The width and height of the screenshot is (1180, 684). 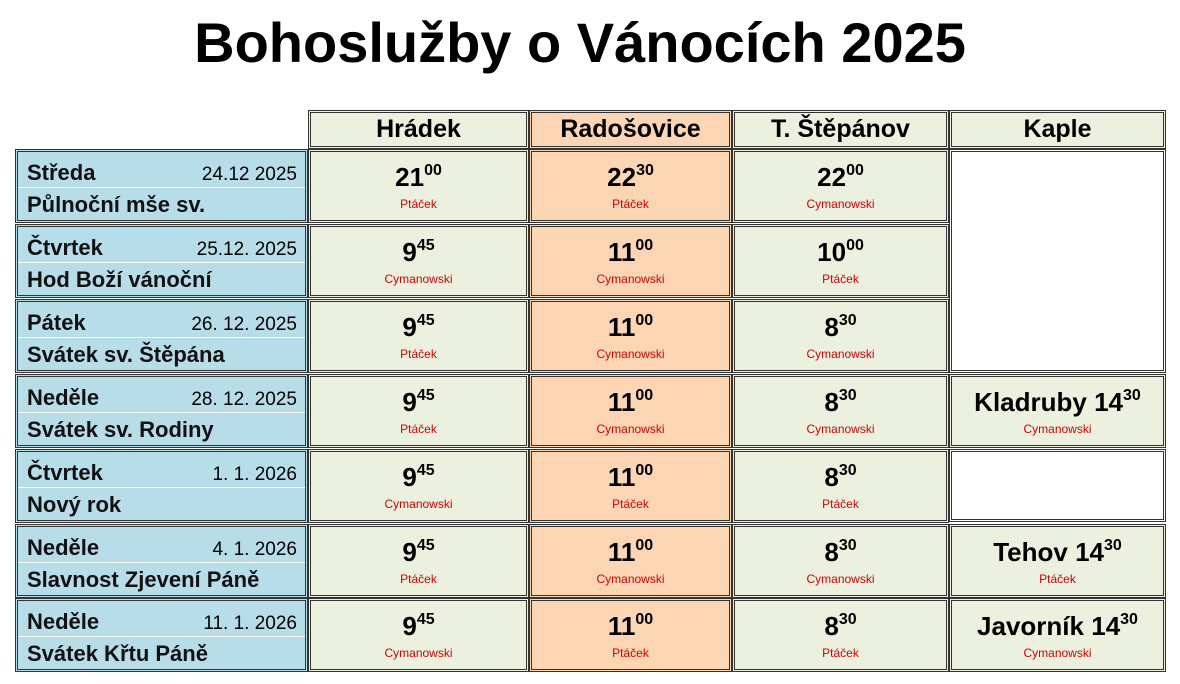 I want to click on header-cell: Hrádek, so click(x=418, y=129).